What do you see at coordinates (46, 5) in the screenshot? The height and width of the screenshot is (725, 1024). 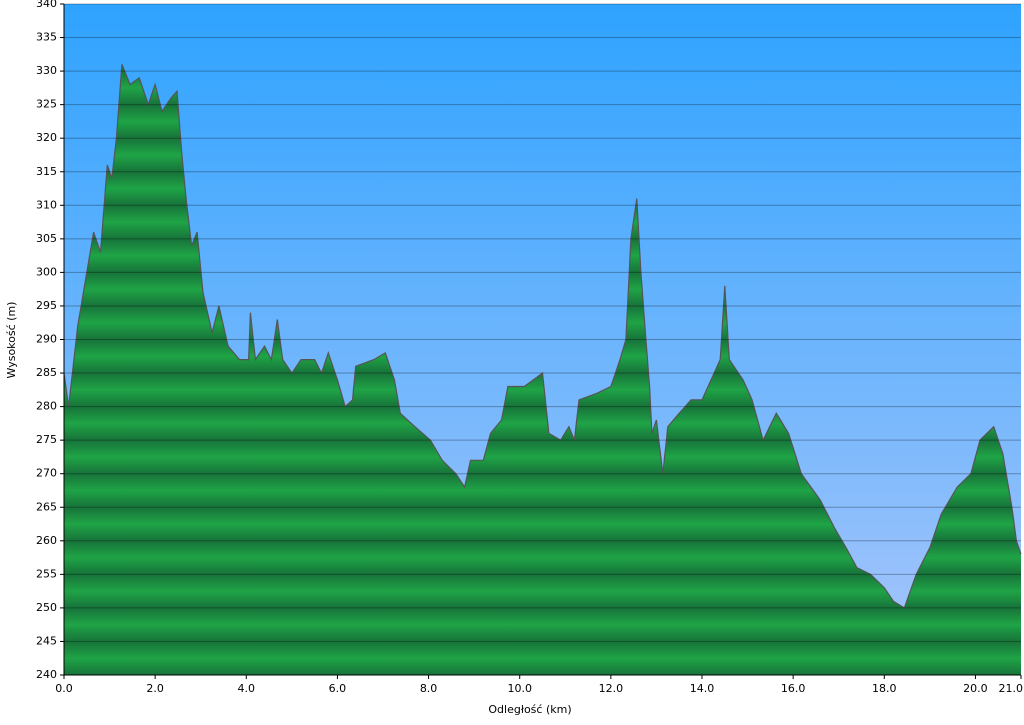 I see `y-tick-label: 340` at bounding box center [46, 5].